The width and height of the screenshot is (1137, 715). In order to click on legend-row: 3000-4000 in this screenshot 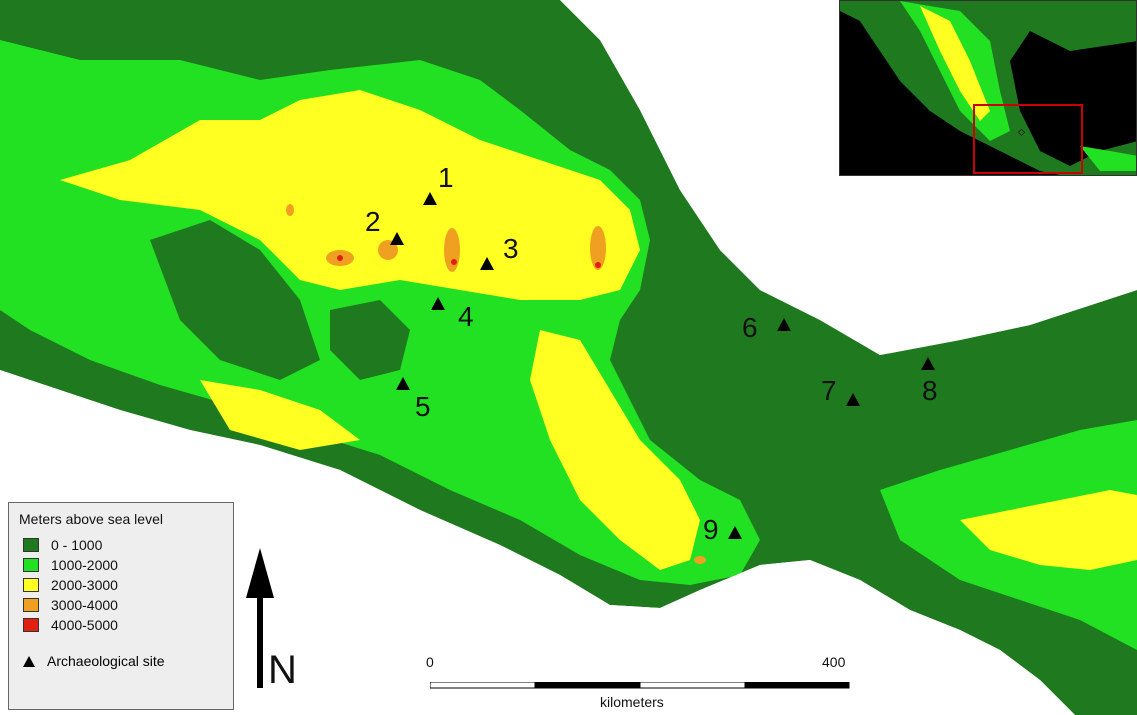, I will do `click(121, 605)`.